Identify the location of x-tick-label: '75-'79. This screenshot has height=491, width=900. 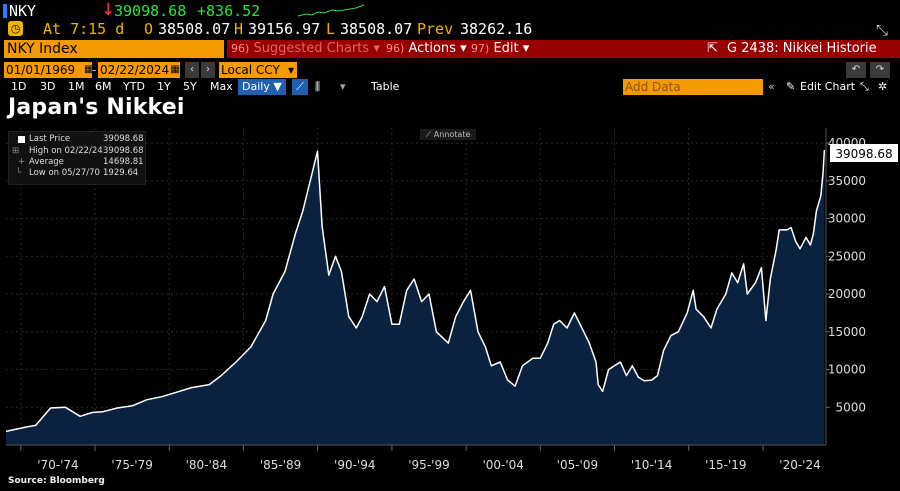
(131, 465).